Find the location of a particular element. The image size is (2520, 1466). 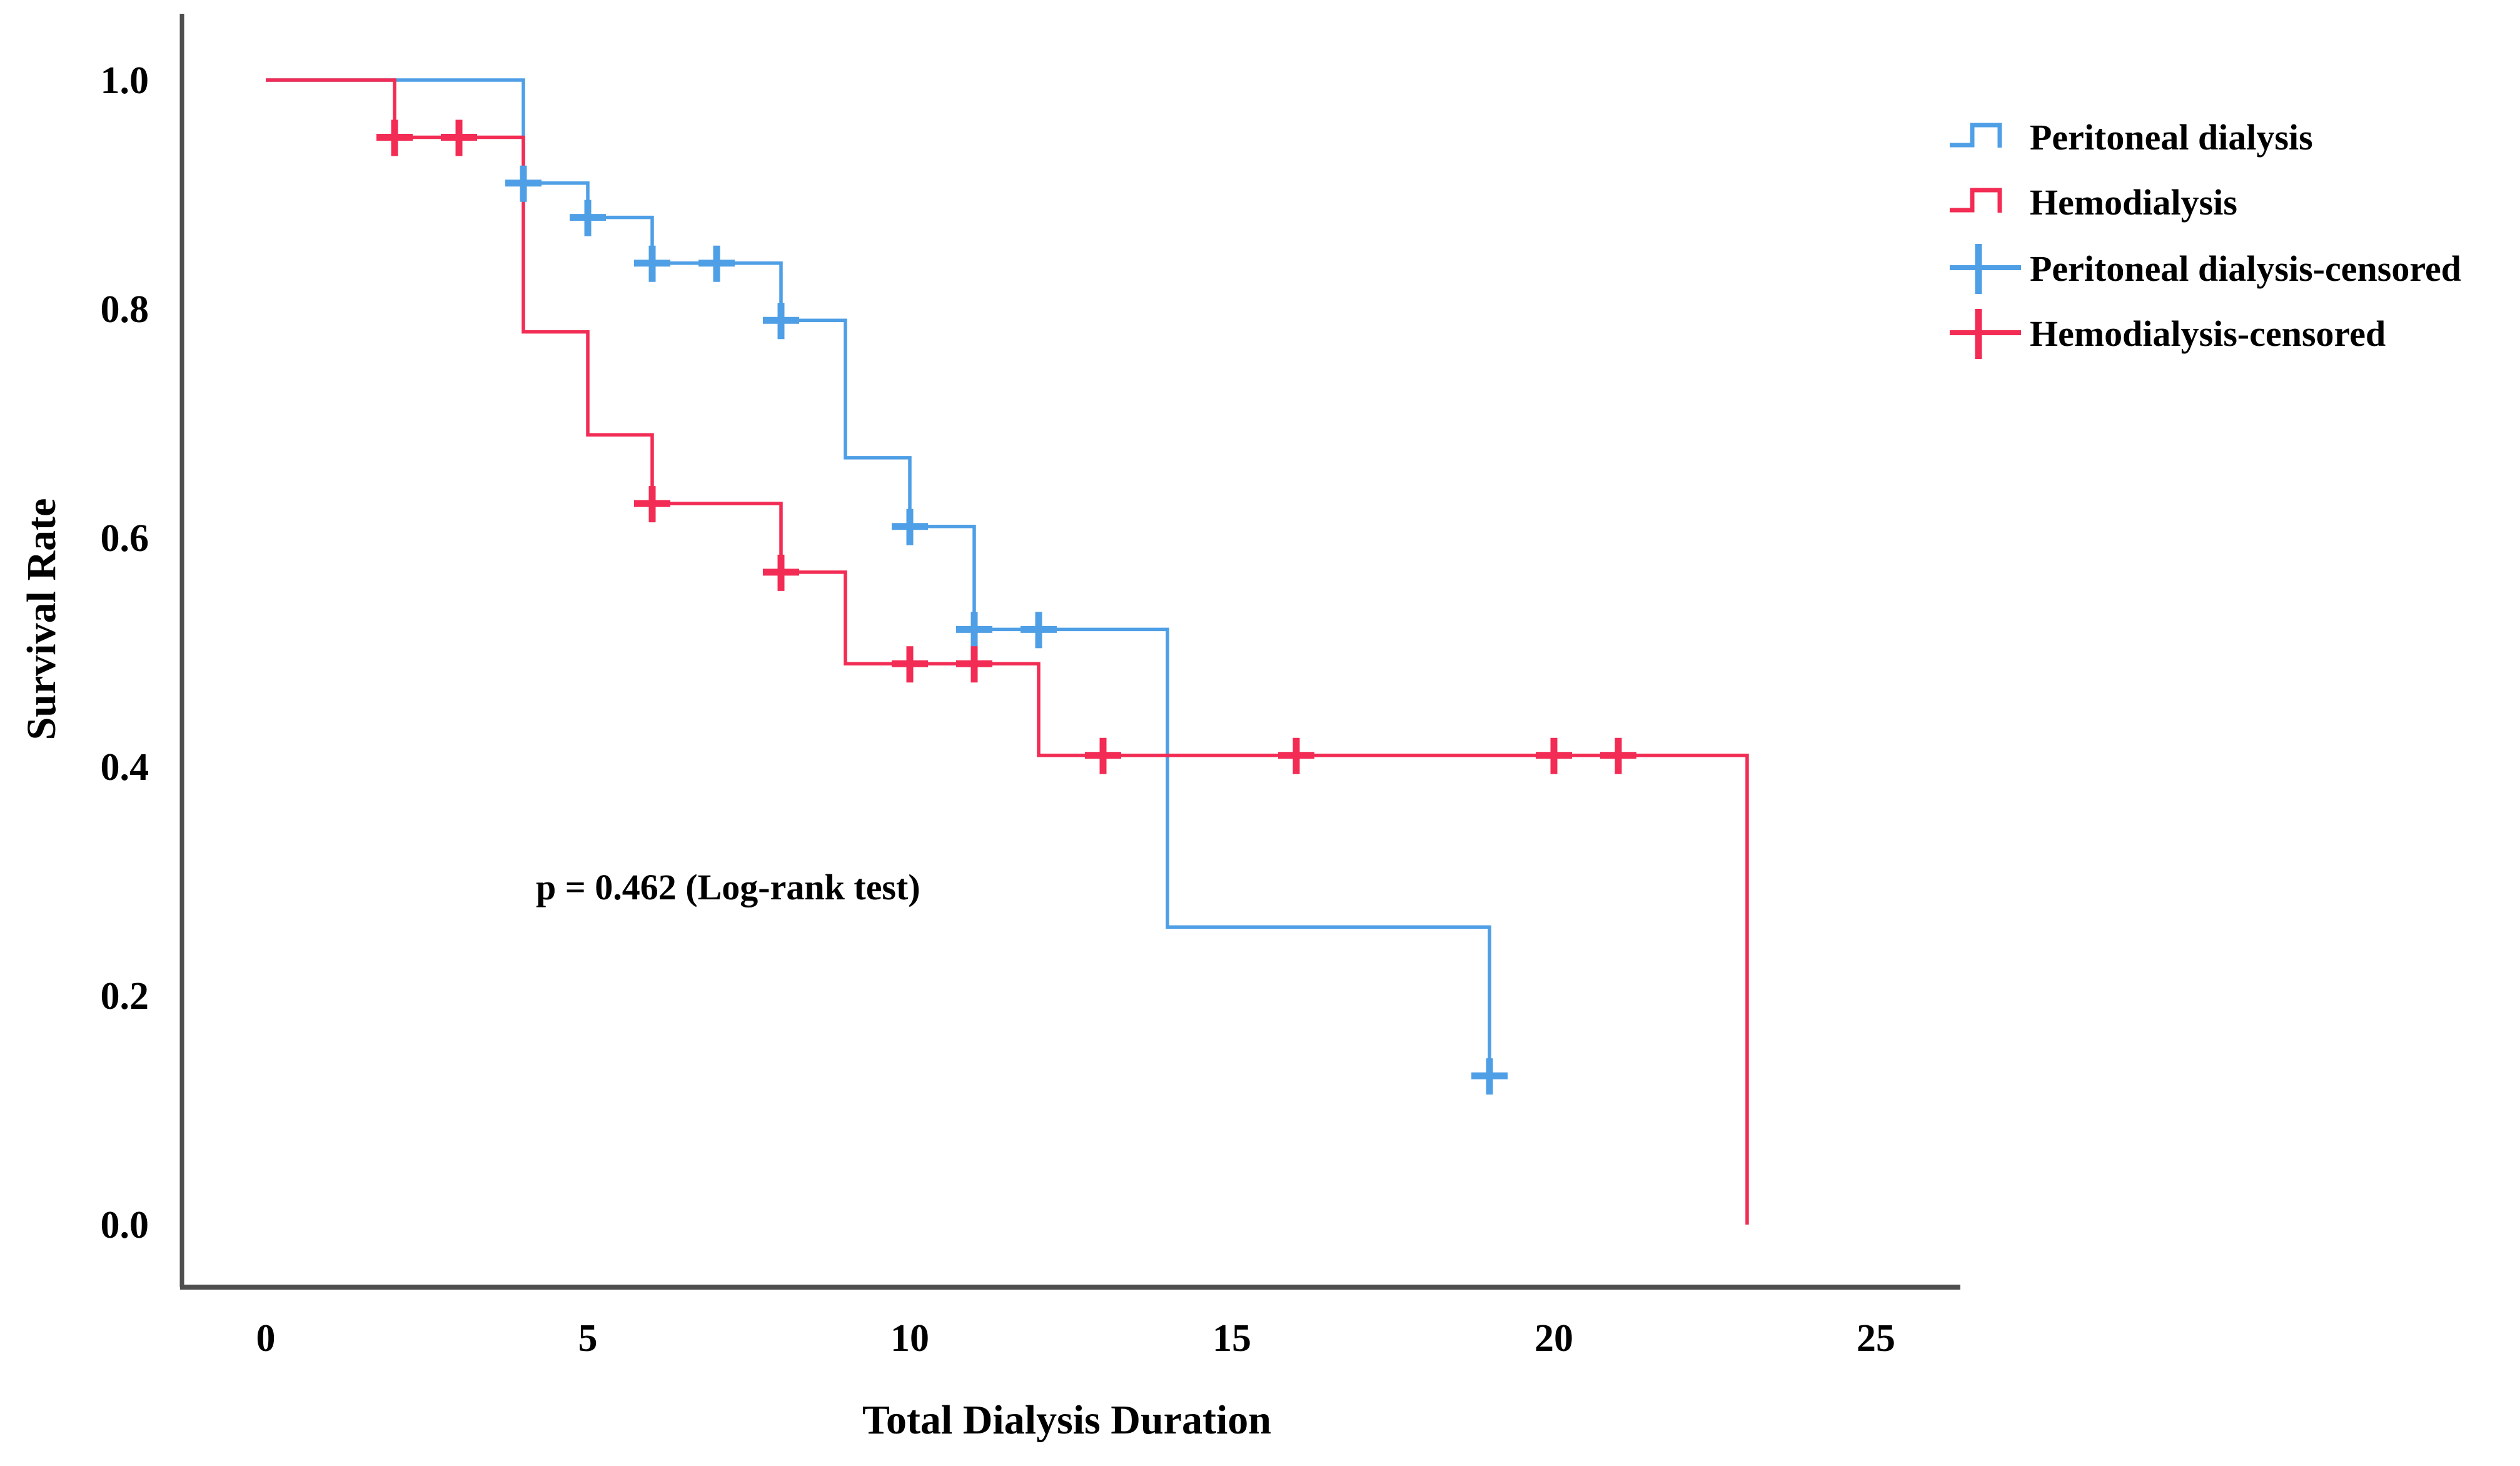

legend-item-peritoneal-dialysis: Peritoneal dialysis is located at coordinates (2131, 137).